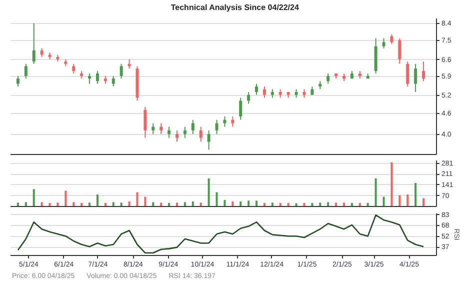  What do you see at coordinates (235, 7) in the screenshot?
I see `chart-title: Technical Analysis Since 04/22/24` at bounding box center [235, 7].